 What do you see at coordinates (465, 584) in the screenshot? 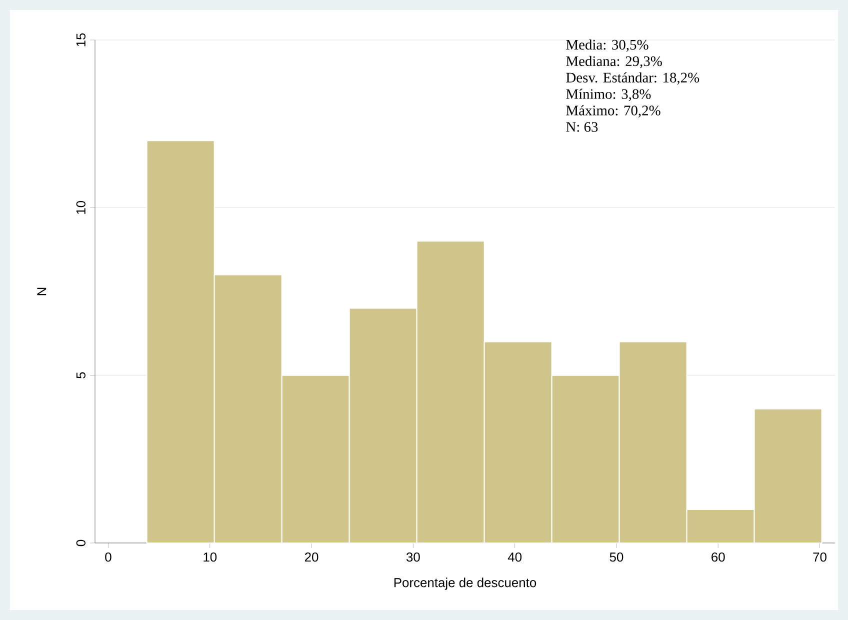
I see `x-axis-title: Porcentaje de descuento` at bounding box center [465, 584].